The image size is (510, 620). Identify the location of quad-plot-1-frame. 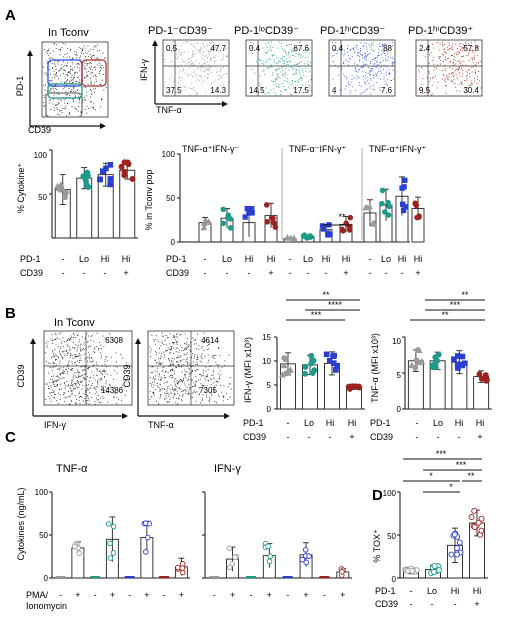
(196, 68).